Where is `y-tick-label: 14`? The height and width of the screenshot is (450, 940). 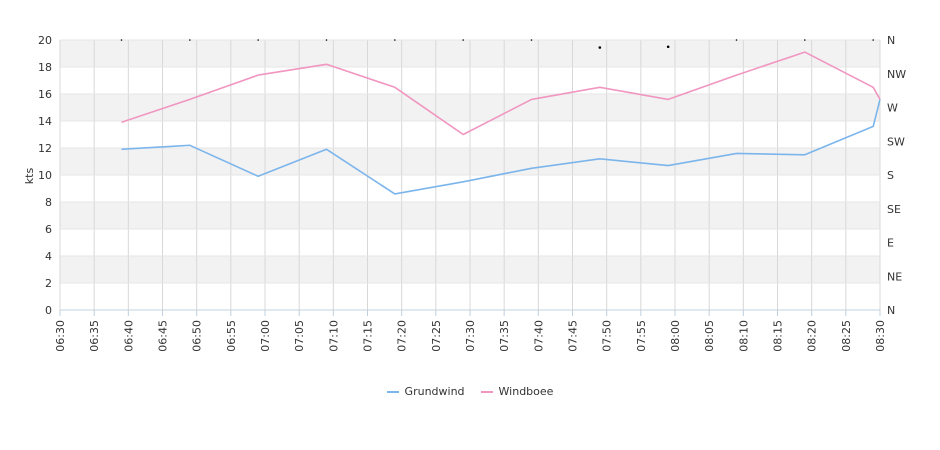 y-tick-label: 14 is located at coordinates (45, 121).